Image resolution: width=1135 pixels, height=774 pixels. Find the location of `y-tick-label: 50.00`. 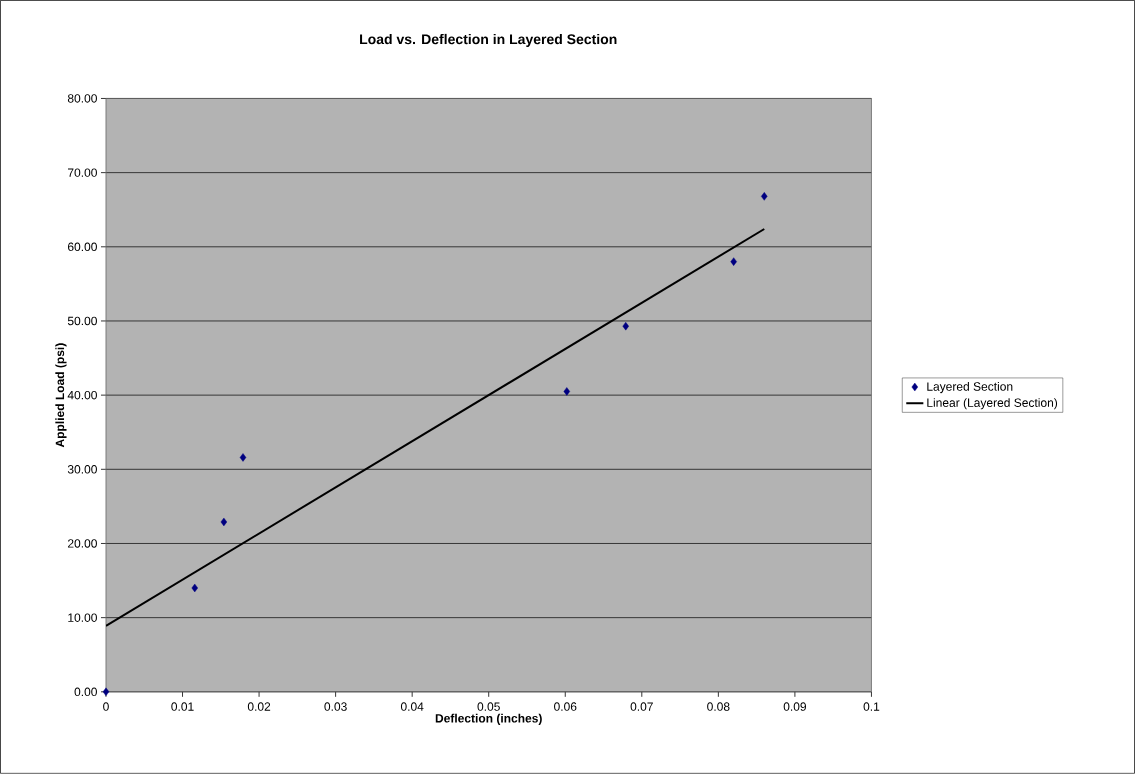

y-tick-label: 50.00 is located at coordinates (82, 321).